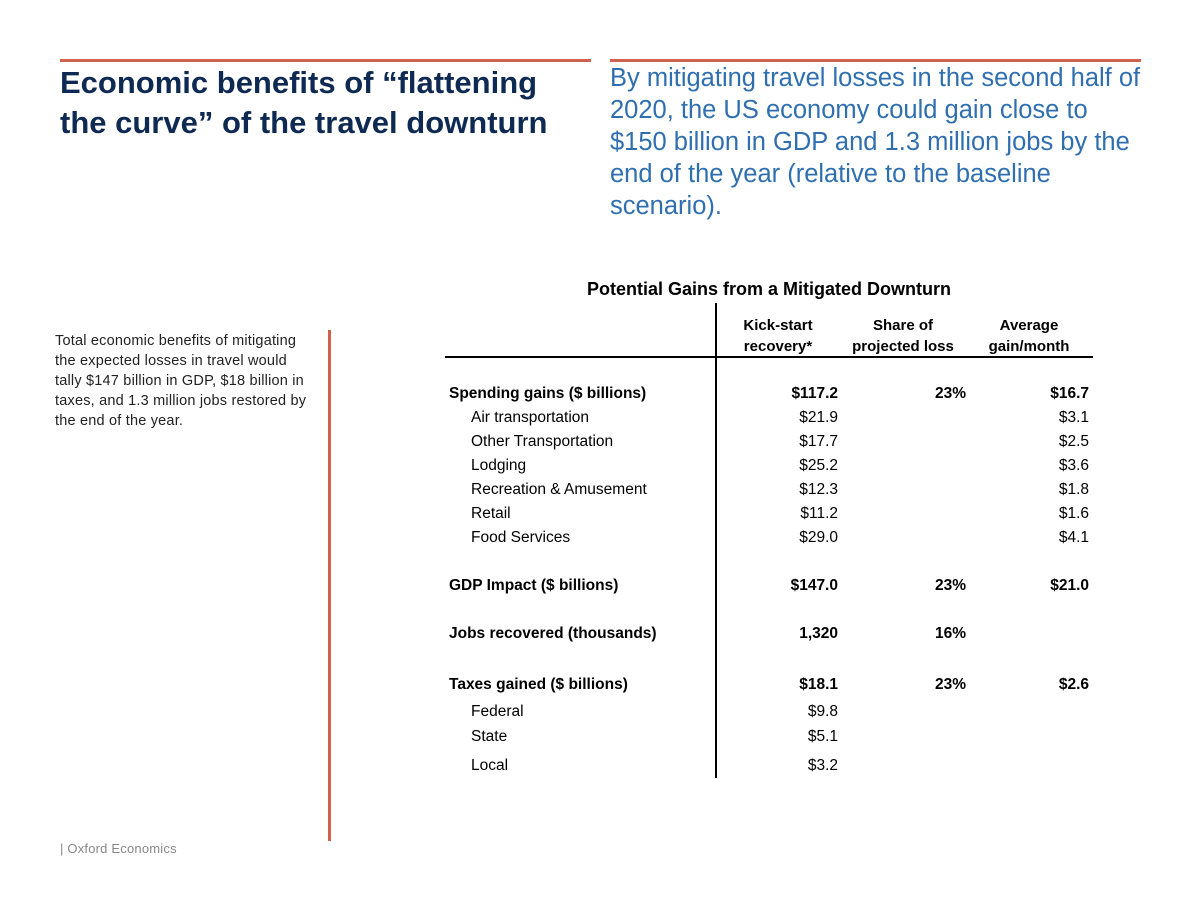 The width and height of the screenshot is (1200, 900). What do you see at coordinates (769, 588) in the screenshot?
I see `table-row-gdp: GDP Impact ($ billions) $147.0 23% $21.0` at bounding box center [769, 588].